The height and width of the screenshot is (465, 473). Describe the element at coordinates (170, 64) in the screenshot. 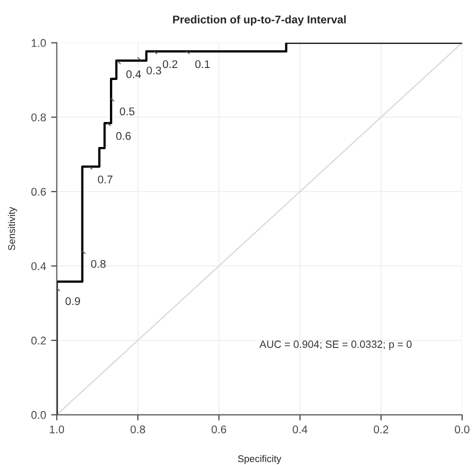

I see `annotation: 0.2` at that location.